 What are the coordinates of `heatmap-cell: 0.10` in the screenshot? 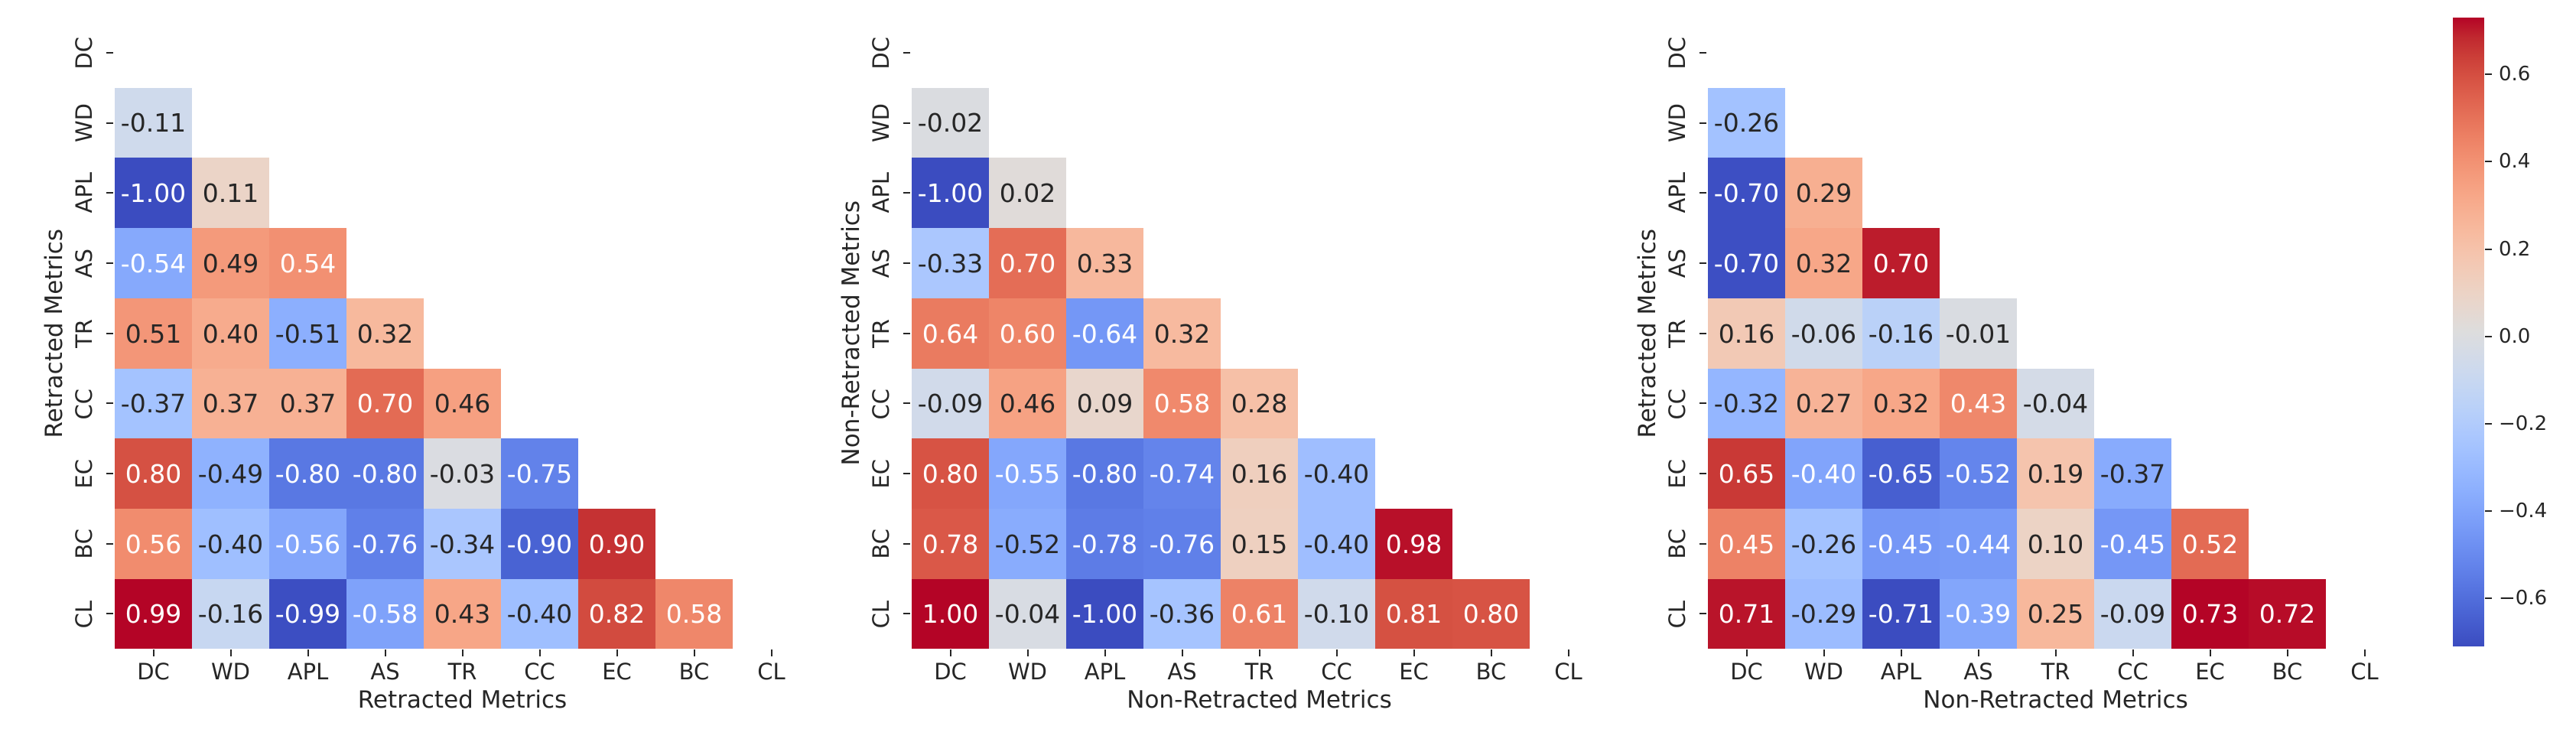 It's located at (2055, 544).